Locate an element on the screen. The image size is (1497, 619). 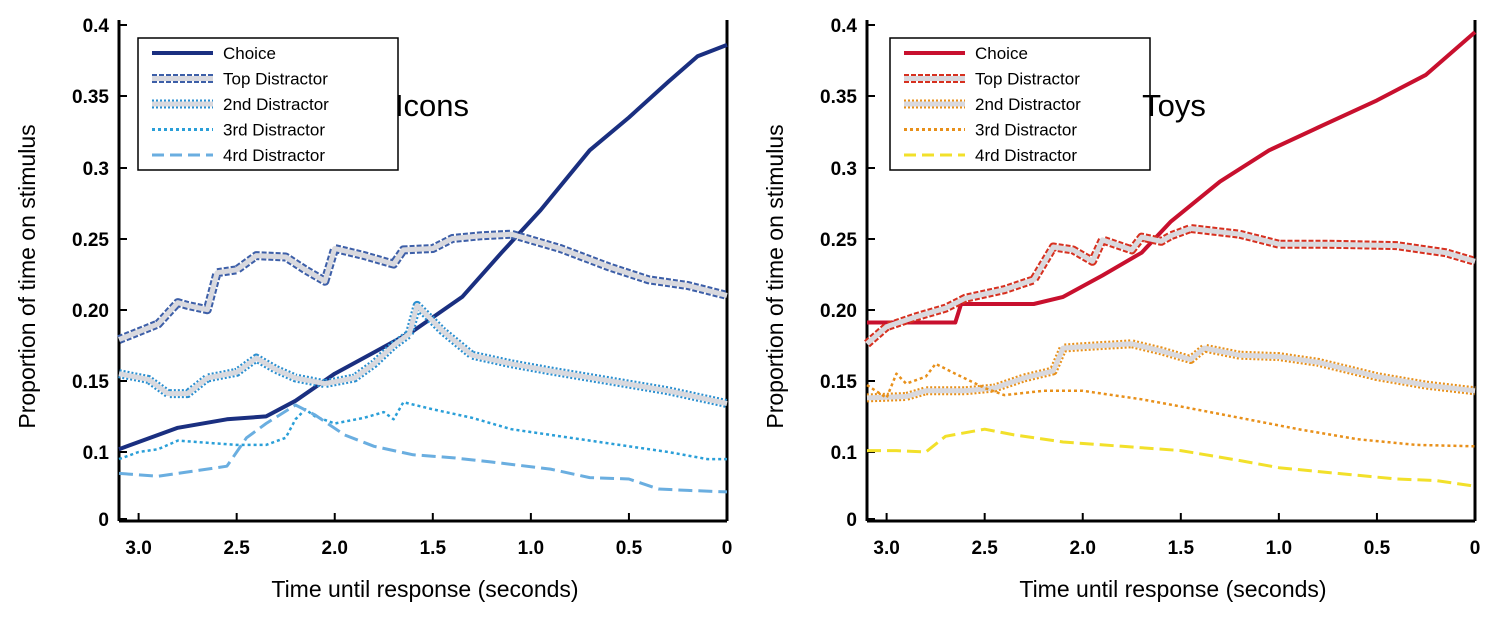
series-2nd-distractor-outer-line is located at coordinates (423, 354).